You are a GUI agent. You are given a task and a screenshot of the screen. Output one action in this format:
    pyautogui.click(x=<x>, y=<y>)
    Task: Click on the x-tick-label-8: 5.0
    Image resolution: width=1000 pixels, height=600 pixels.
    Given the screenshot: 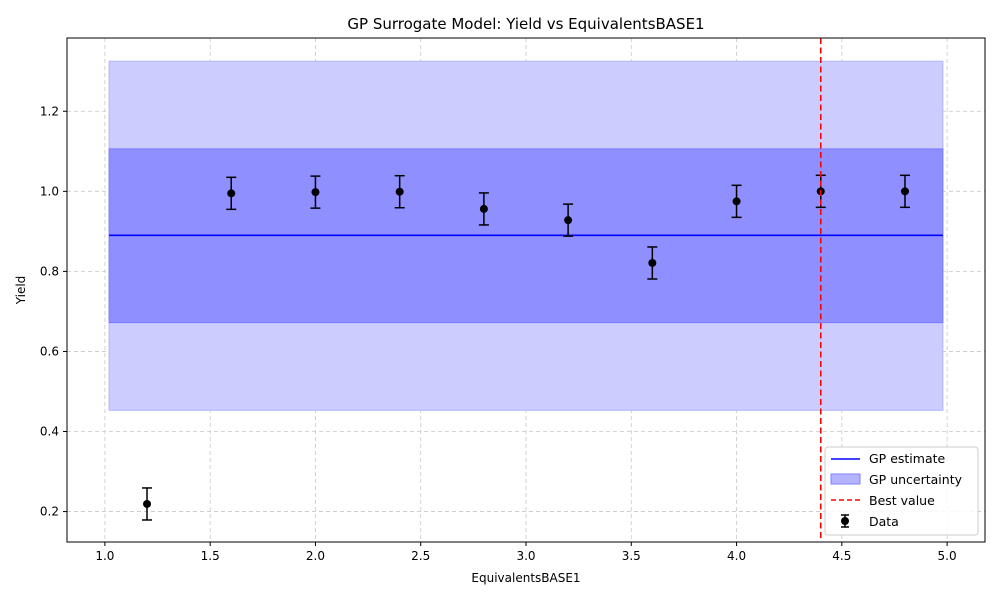 What is the action you would take?
    pyautogui.click(x=947, y=556)
    